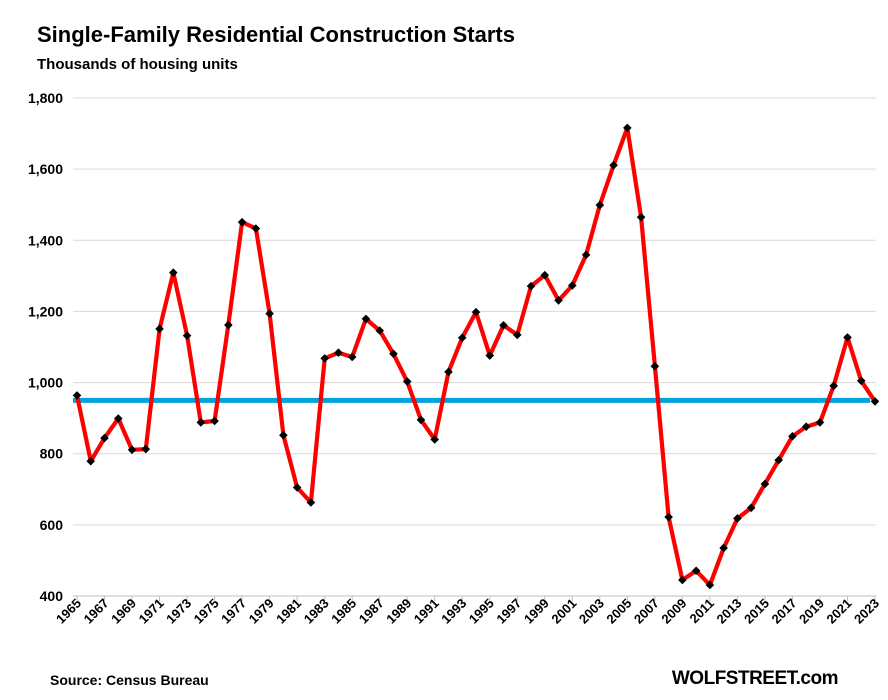 The image size is (888, 700). I want to click on x-tick-label: 1975, so click(206, 611).